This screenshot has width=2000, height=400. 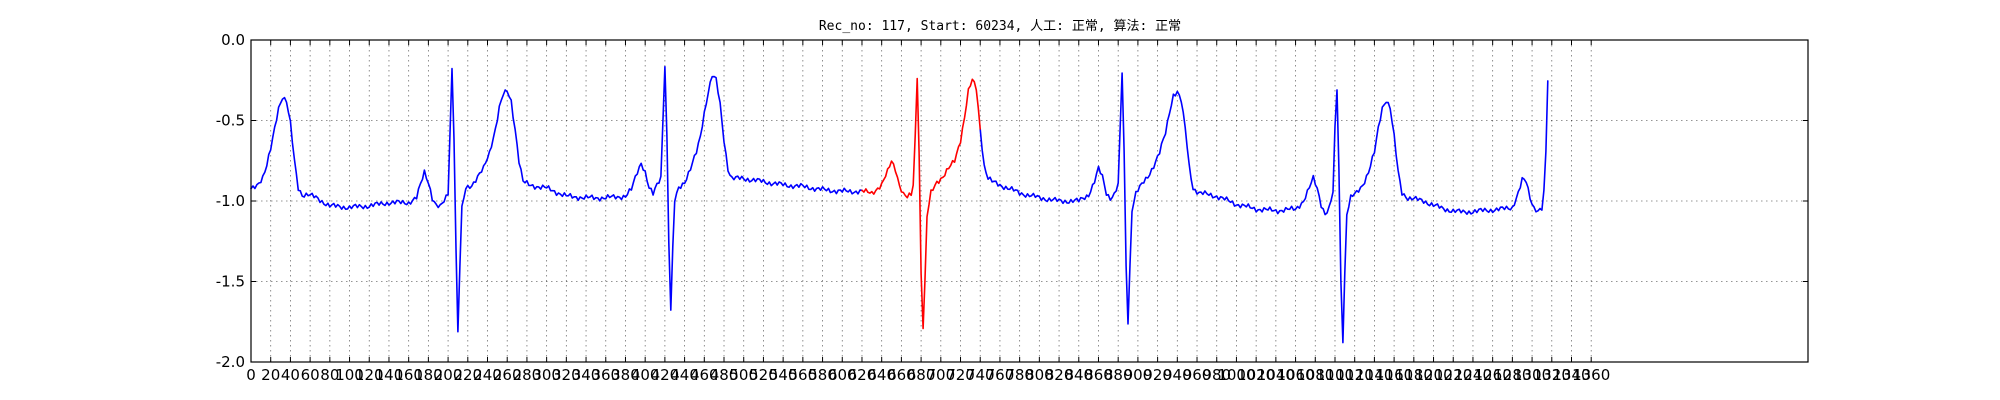 I want to click on y-tick-label: 0.0, so click(x=233, y=40).